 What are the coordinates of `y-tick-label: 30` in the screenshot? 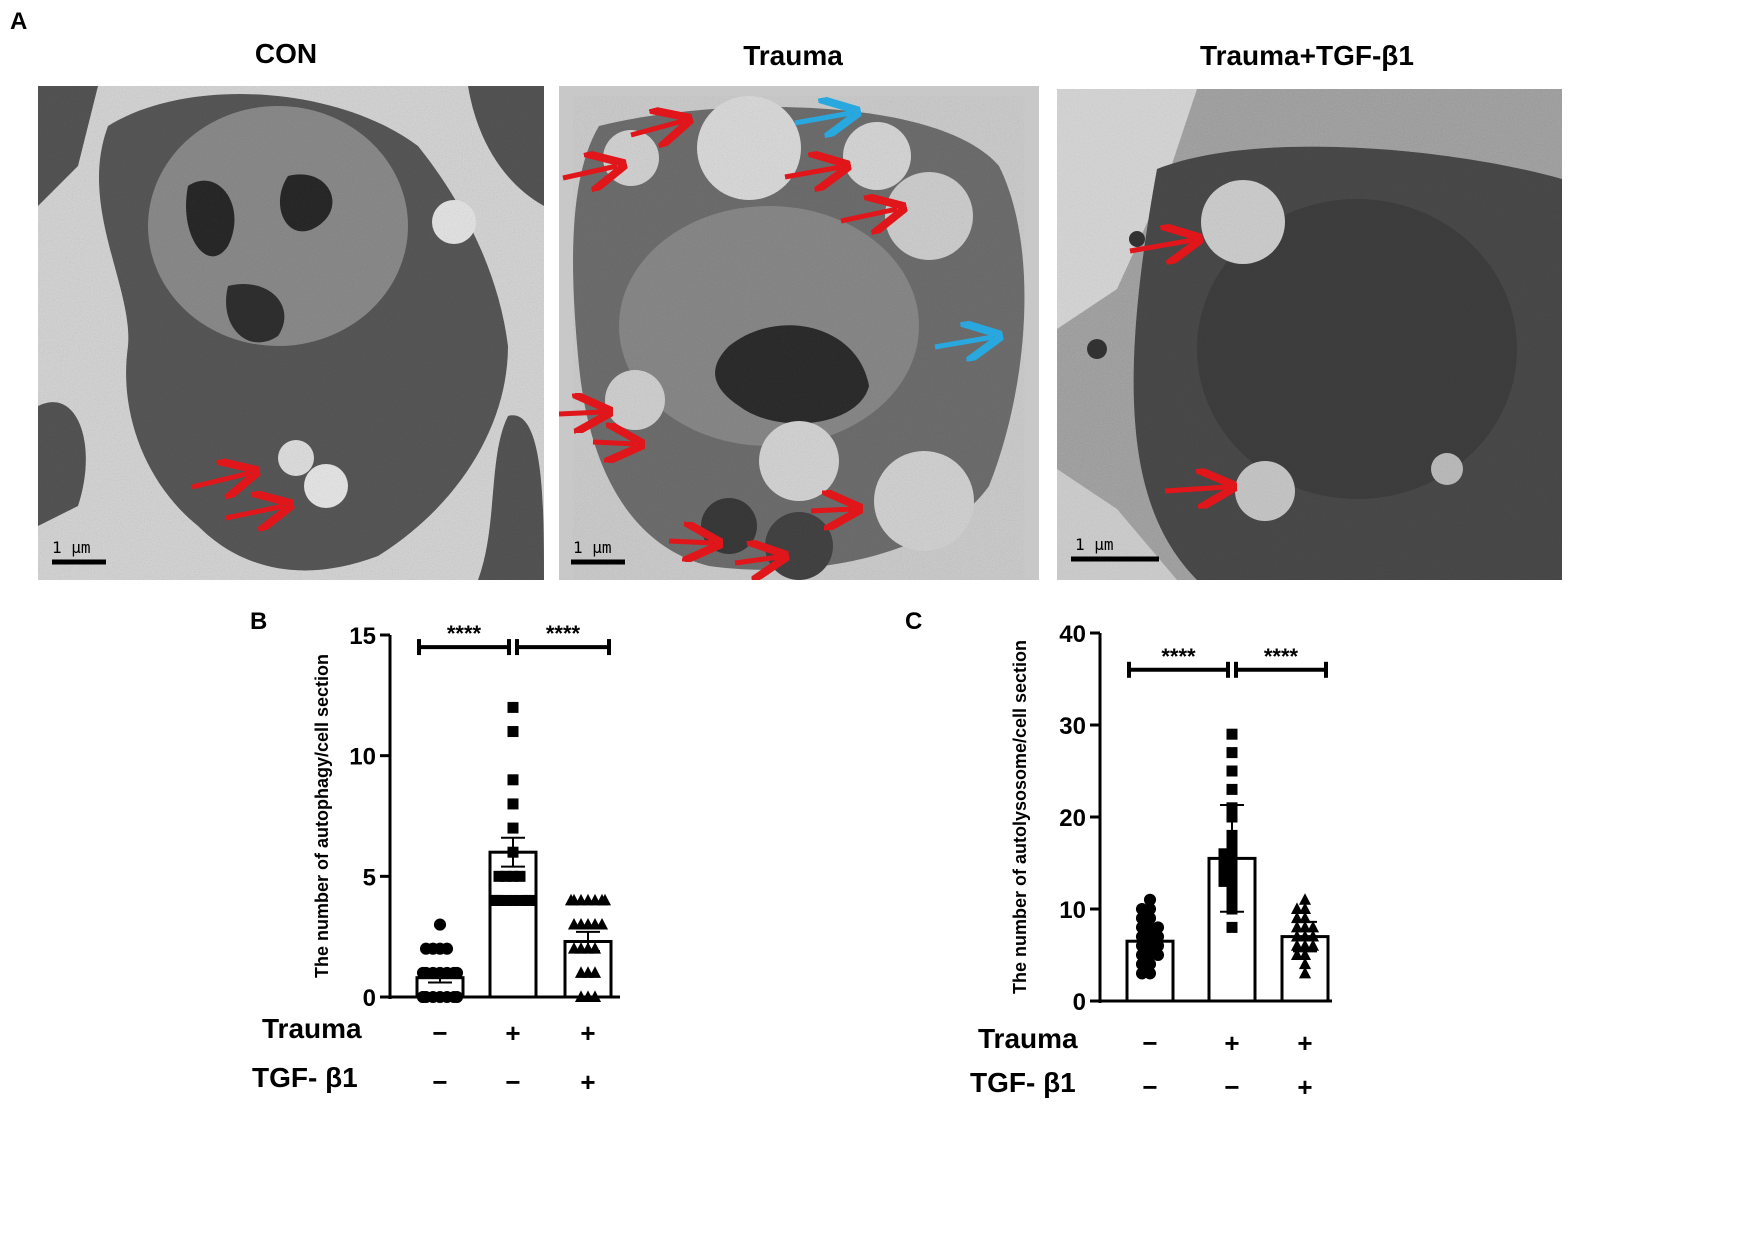 It's located at (1072, 726).